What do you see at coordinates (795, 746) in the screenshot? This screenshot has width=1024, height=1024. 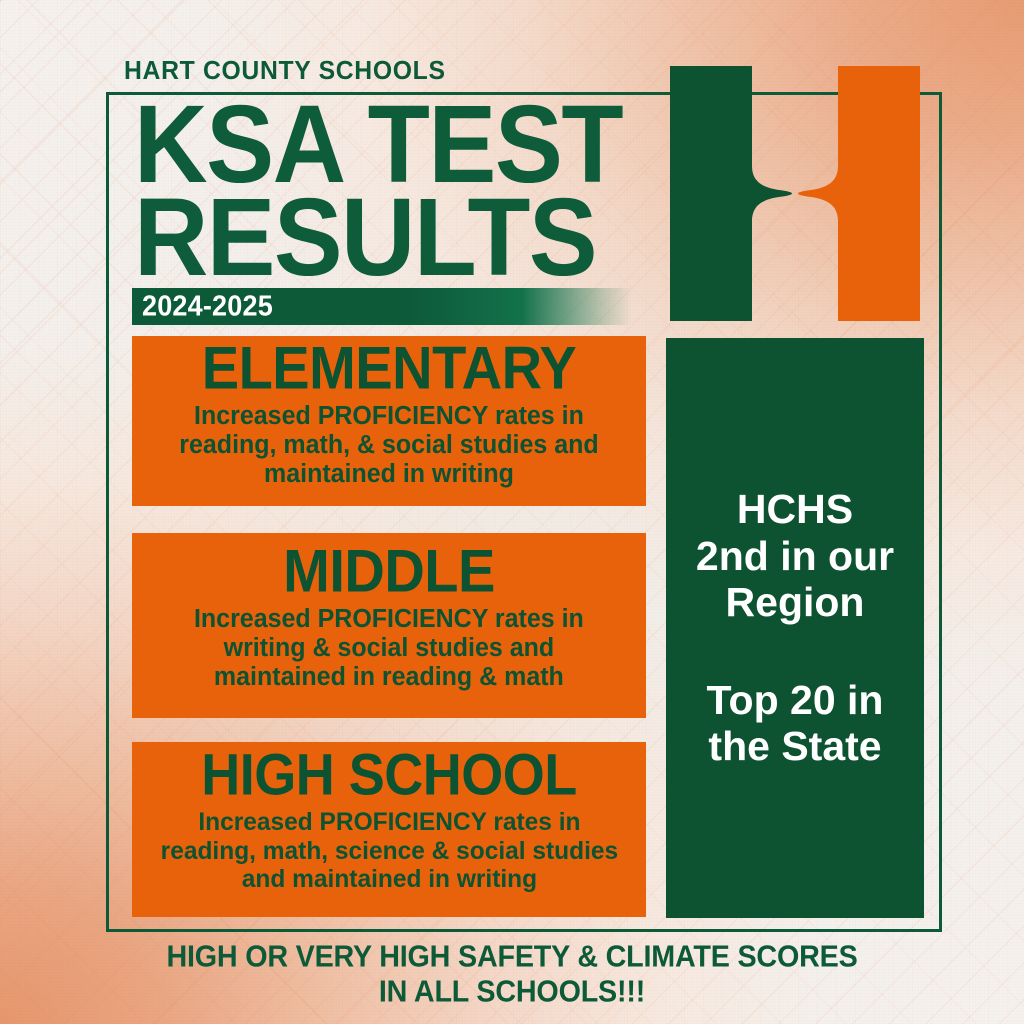 I see `hchs-line-5: the State` at bounding box center [795, 746].